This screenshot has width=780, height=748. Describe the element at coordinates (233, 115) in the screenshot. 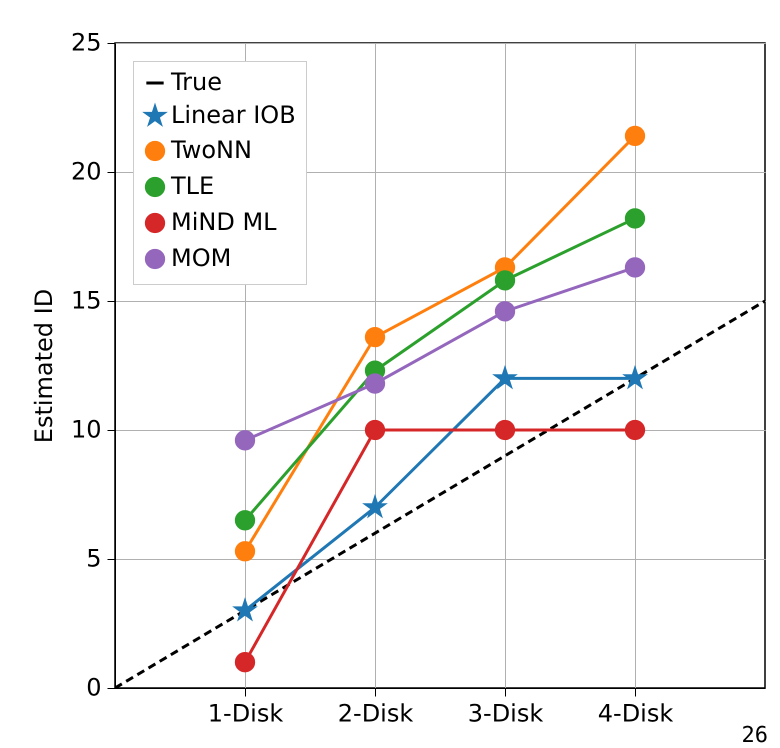

I see `legend-label: Linear IOB` at that location.